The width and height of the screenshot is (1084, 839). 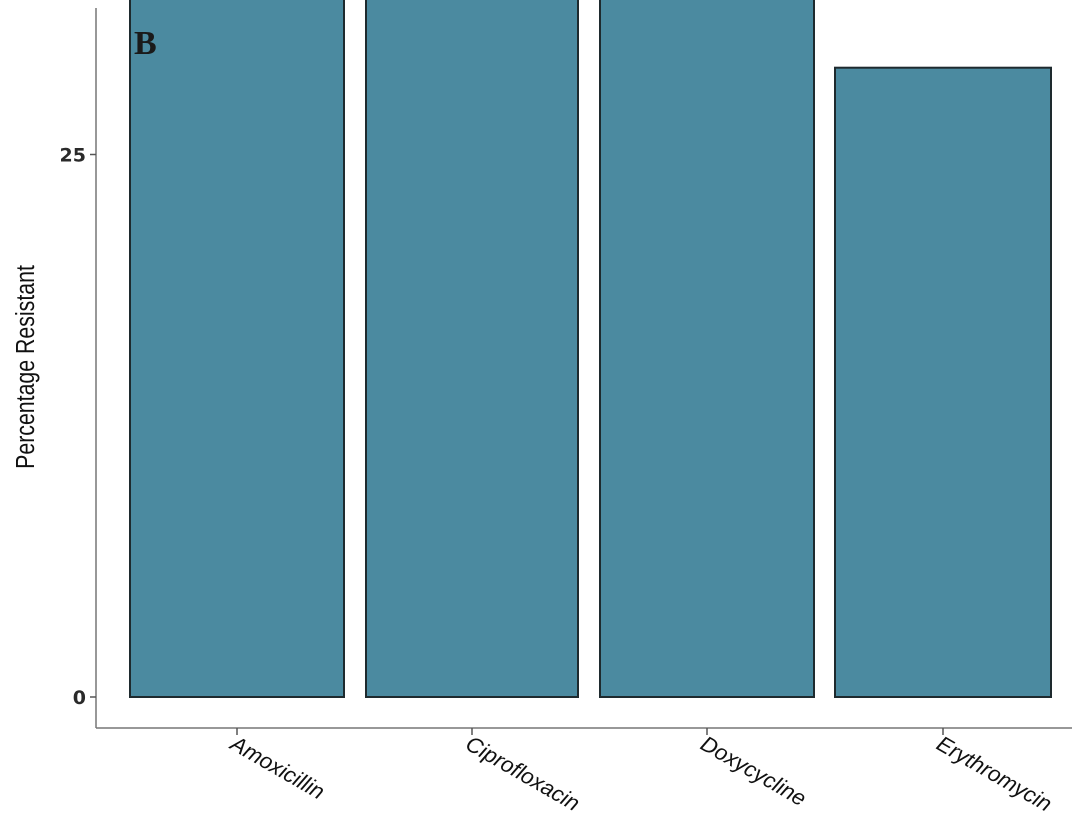 I want to click on y-tick-label: 25, so click(x=73, y=156).